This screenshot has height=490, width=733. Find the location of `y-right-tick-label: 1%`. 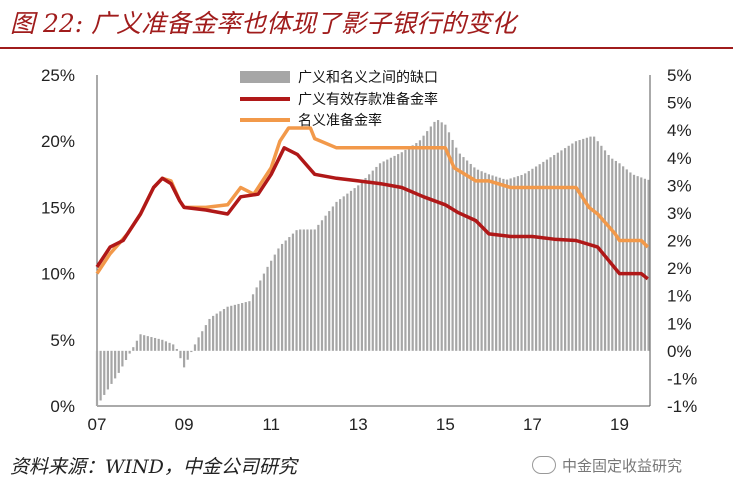

y-right-tick-label: 1% is located at coordinates (679, 296).